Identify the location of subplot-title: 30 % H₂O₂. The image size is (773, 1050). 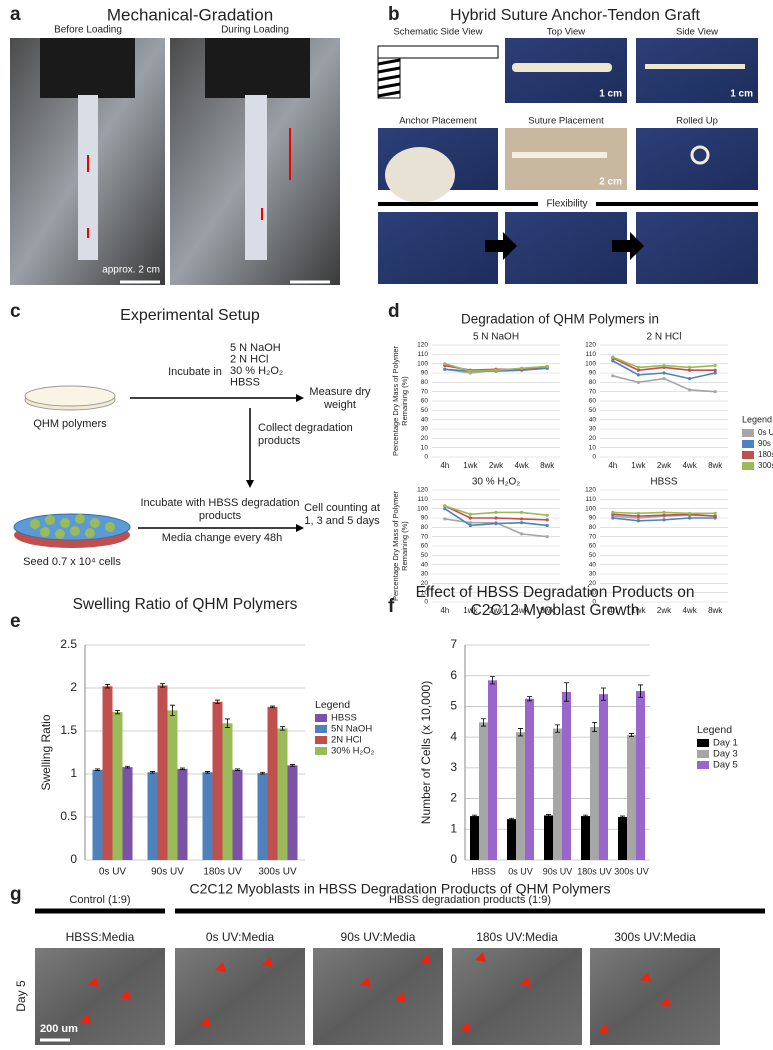
(496, 482).